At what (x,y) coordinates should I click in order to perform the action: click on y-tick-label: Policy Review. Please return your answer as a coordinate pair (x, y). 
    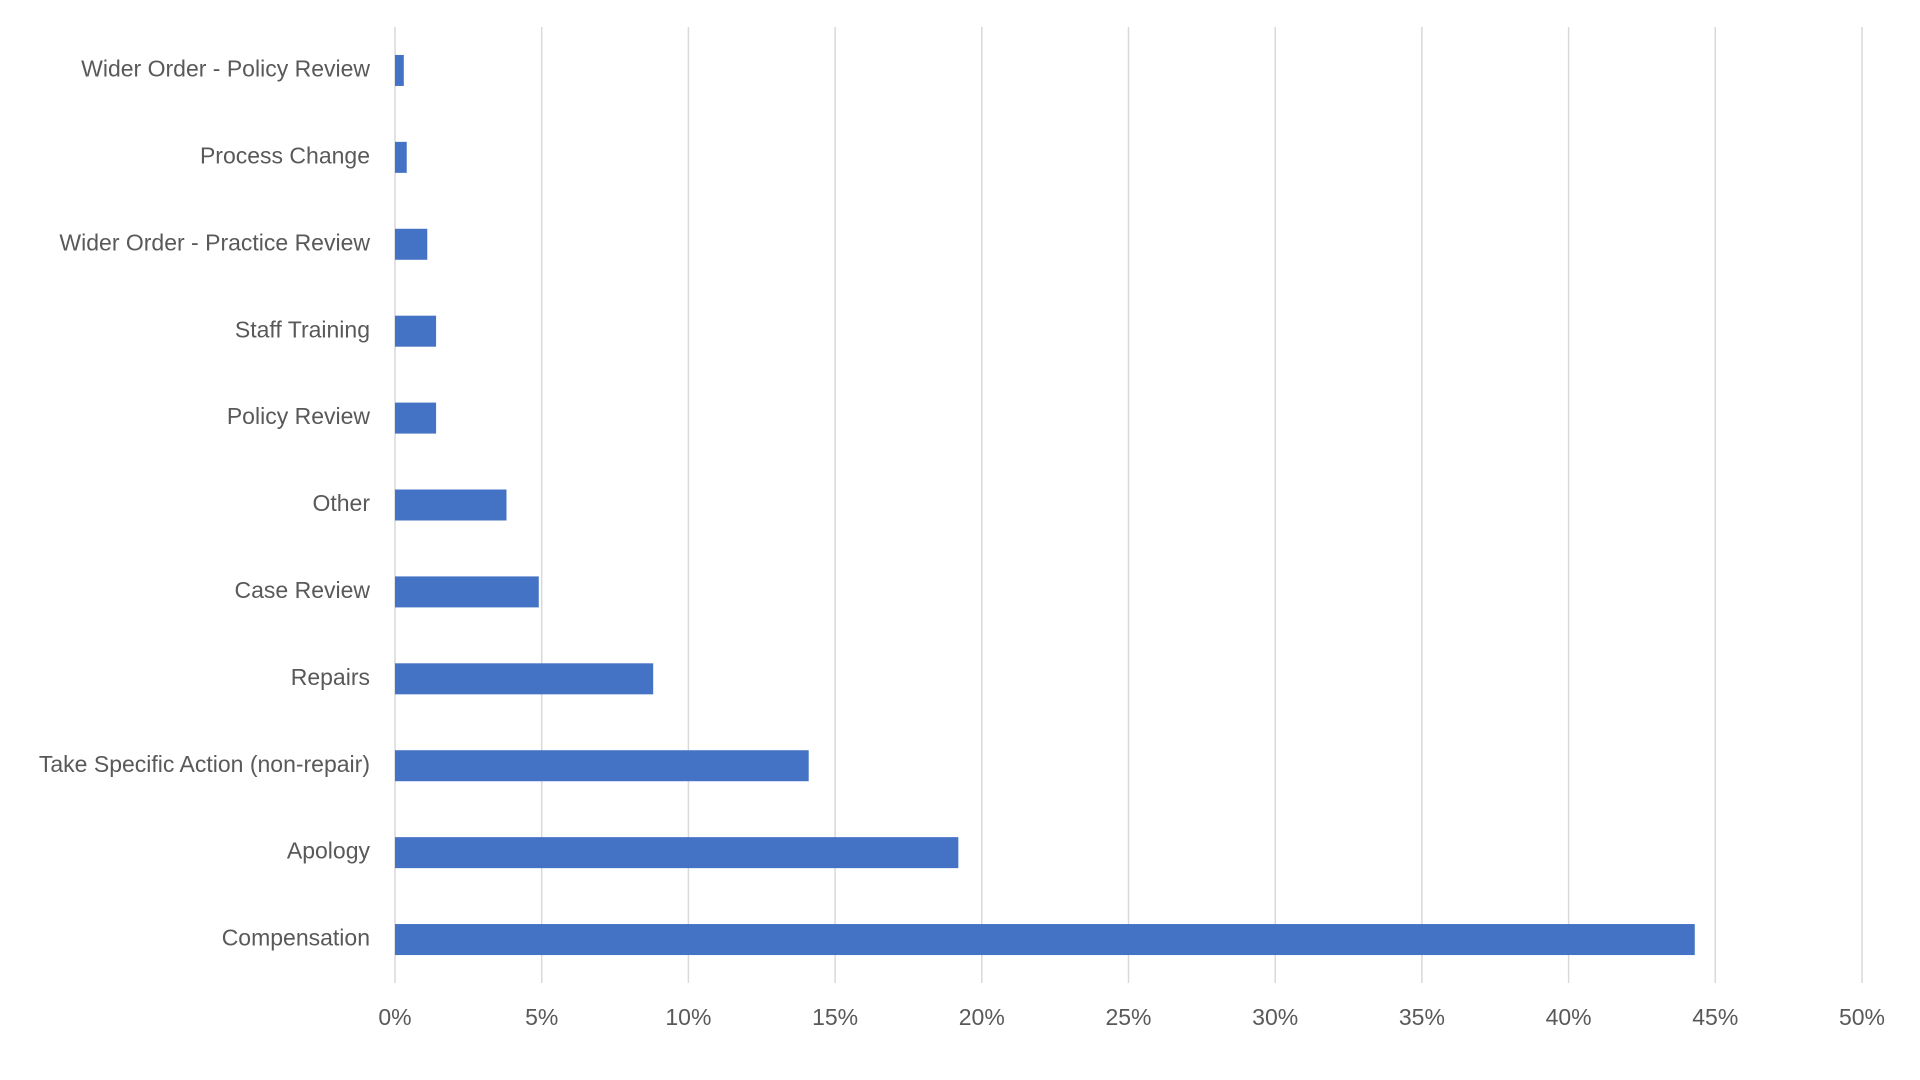
    Looking at the image, I should click on (299, 416).